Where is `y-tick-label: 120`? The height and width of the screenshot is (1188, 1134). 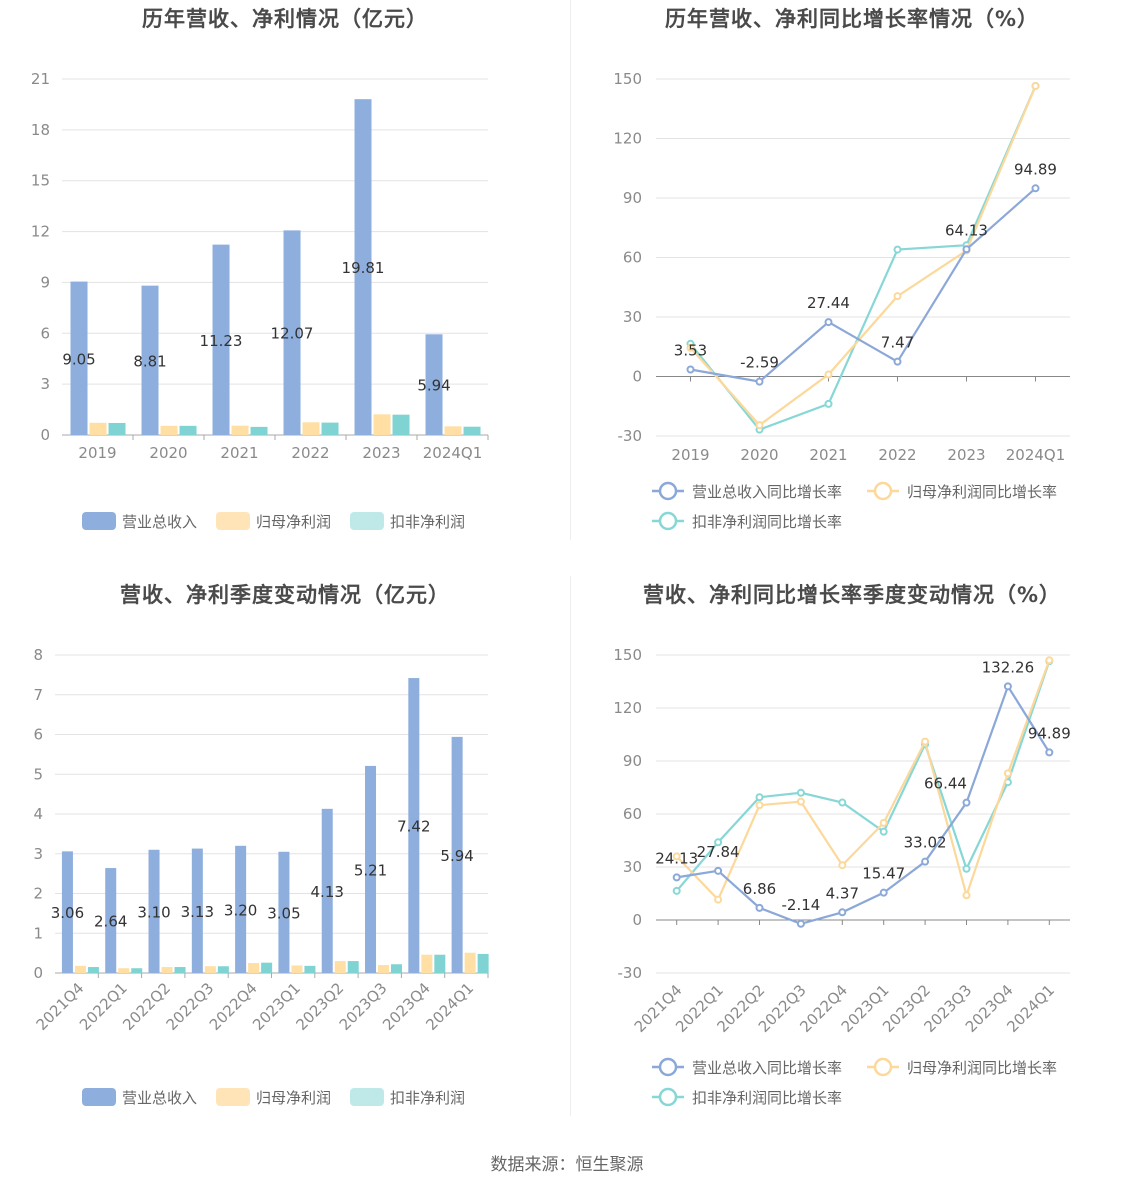
y-tick-label: 120 is located at coordinates (627, 708).